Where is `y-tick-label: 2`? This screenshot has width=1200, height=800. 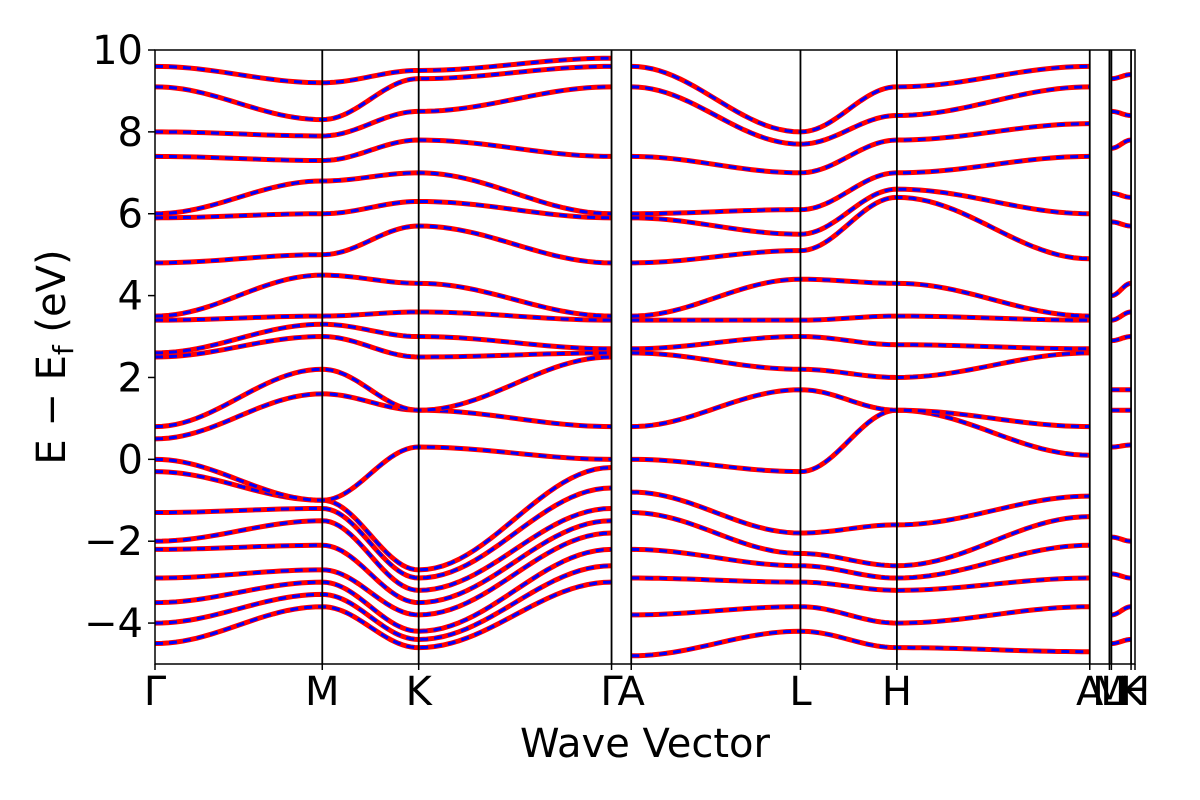
y-tick-label: 2 is located at coordinates (130, 378).